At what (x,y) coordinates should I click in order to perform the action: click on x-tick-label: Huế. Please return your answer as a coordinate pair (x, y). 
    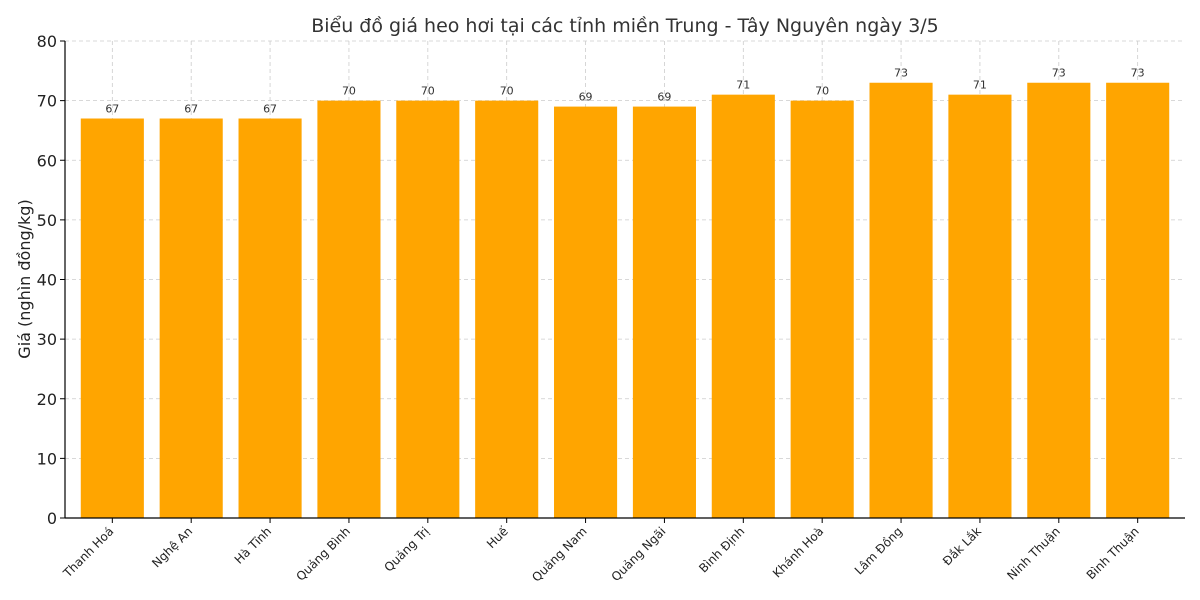
    Looking at the image, I should click on (497, 537).